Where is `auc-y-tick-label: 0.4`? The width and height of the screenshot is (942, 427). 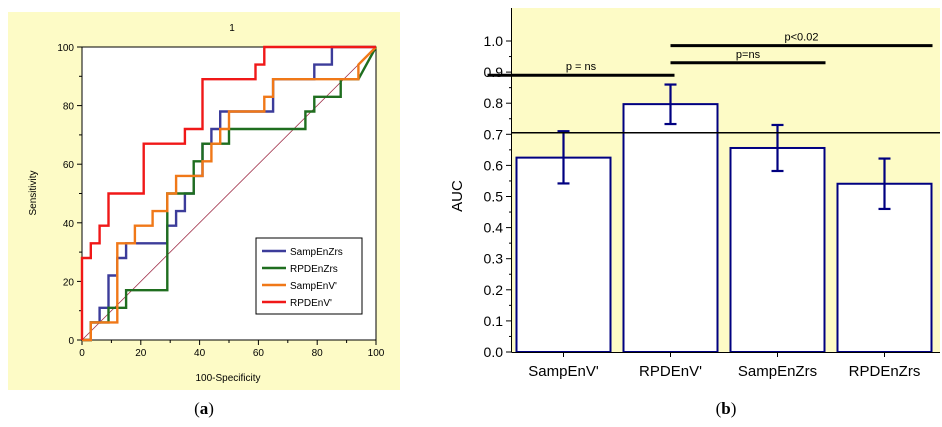 auc-y-tick-label: 0.4 is located at coordinates (494, 228).